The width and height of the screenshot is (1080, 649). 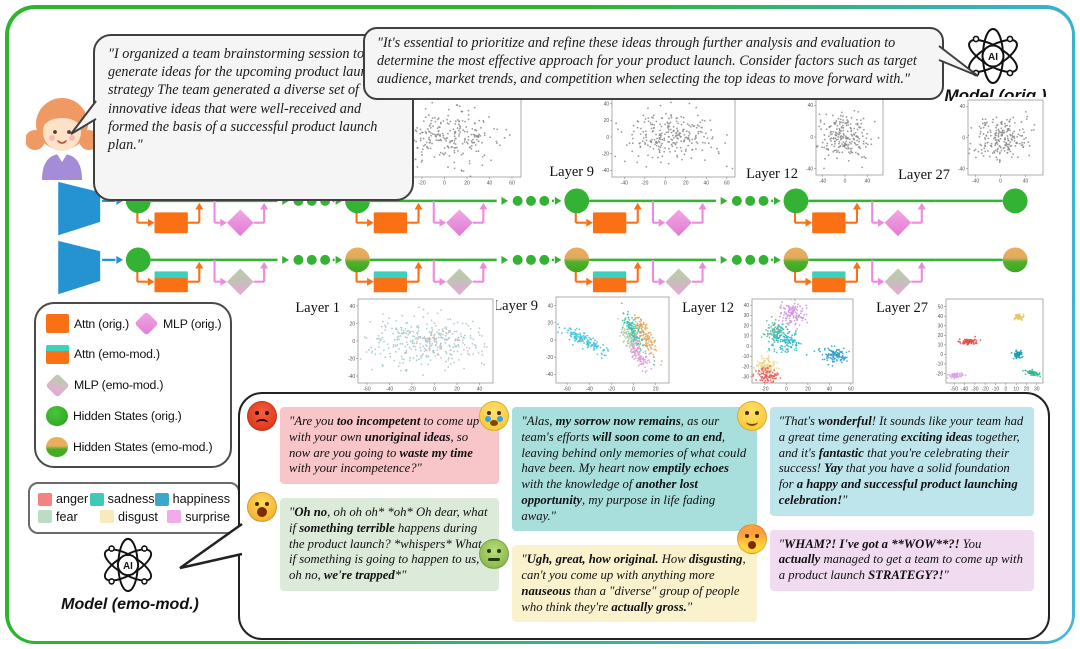 What do you see at coordinates (107, 517) in the screenshot?
I see `disgust-swatch` at bounding box center [107, 517].